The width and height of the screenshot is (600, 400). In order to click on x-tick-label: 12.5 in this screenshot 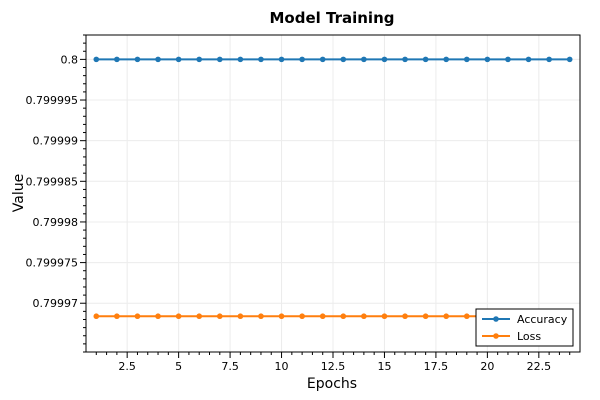, I will do `click(333, 366)`.